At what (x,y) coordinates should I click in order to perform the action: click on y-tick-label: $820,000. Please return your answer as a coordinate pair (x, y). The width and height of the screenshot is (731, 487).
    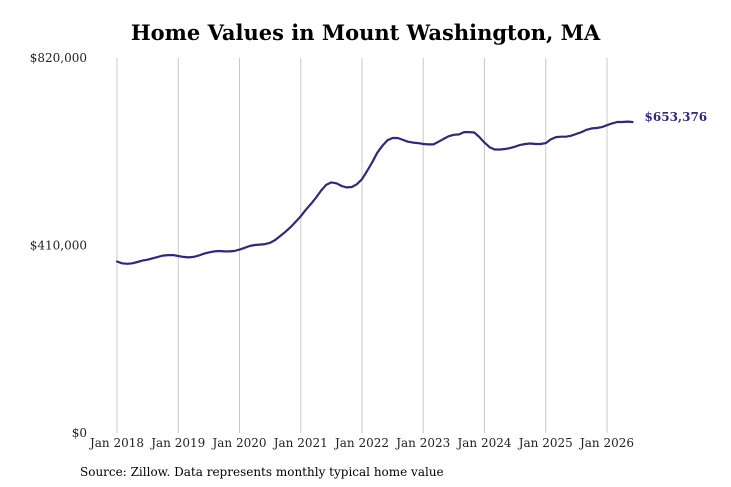
    Looking at the image, I should click on (58, 58).